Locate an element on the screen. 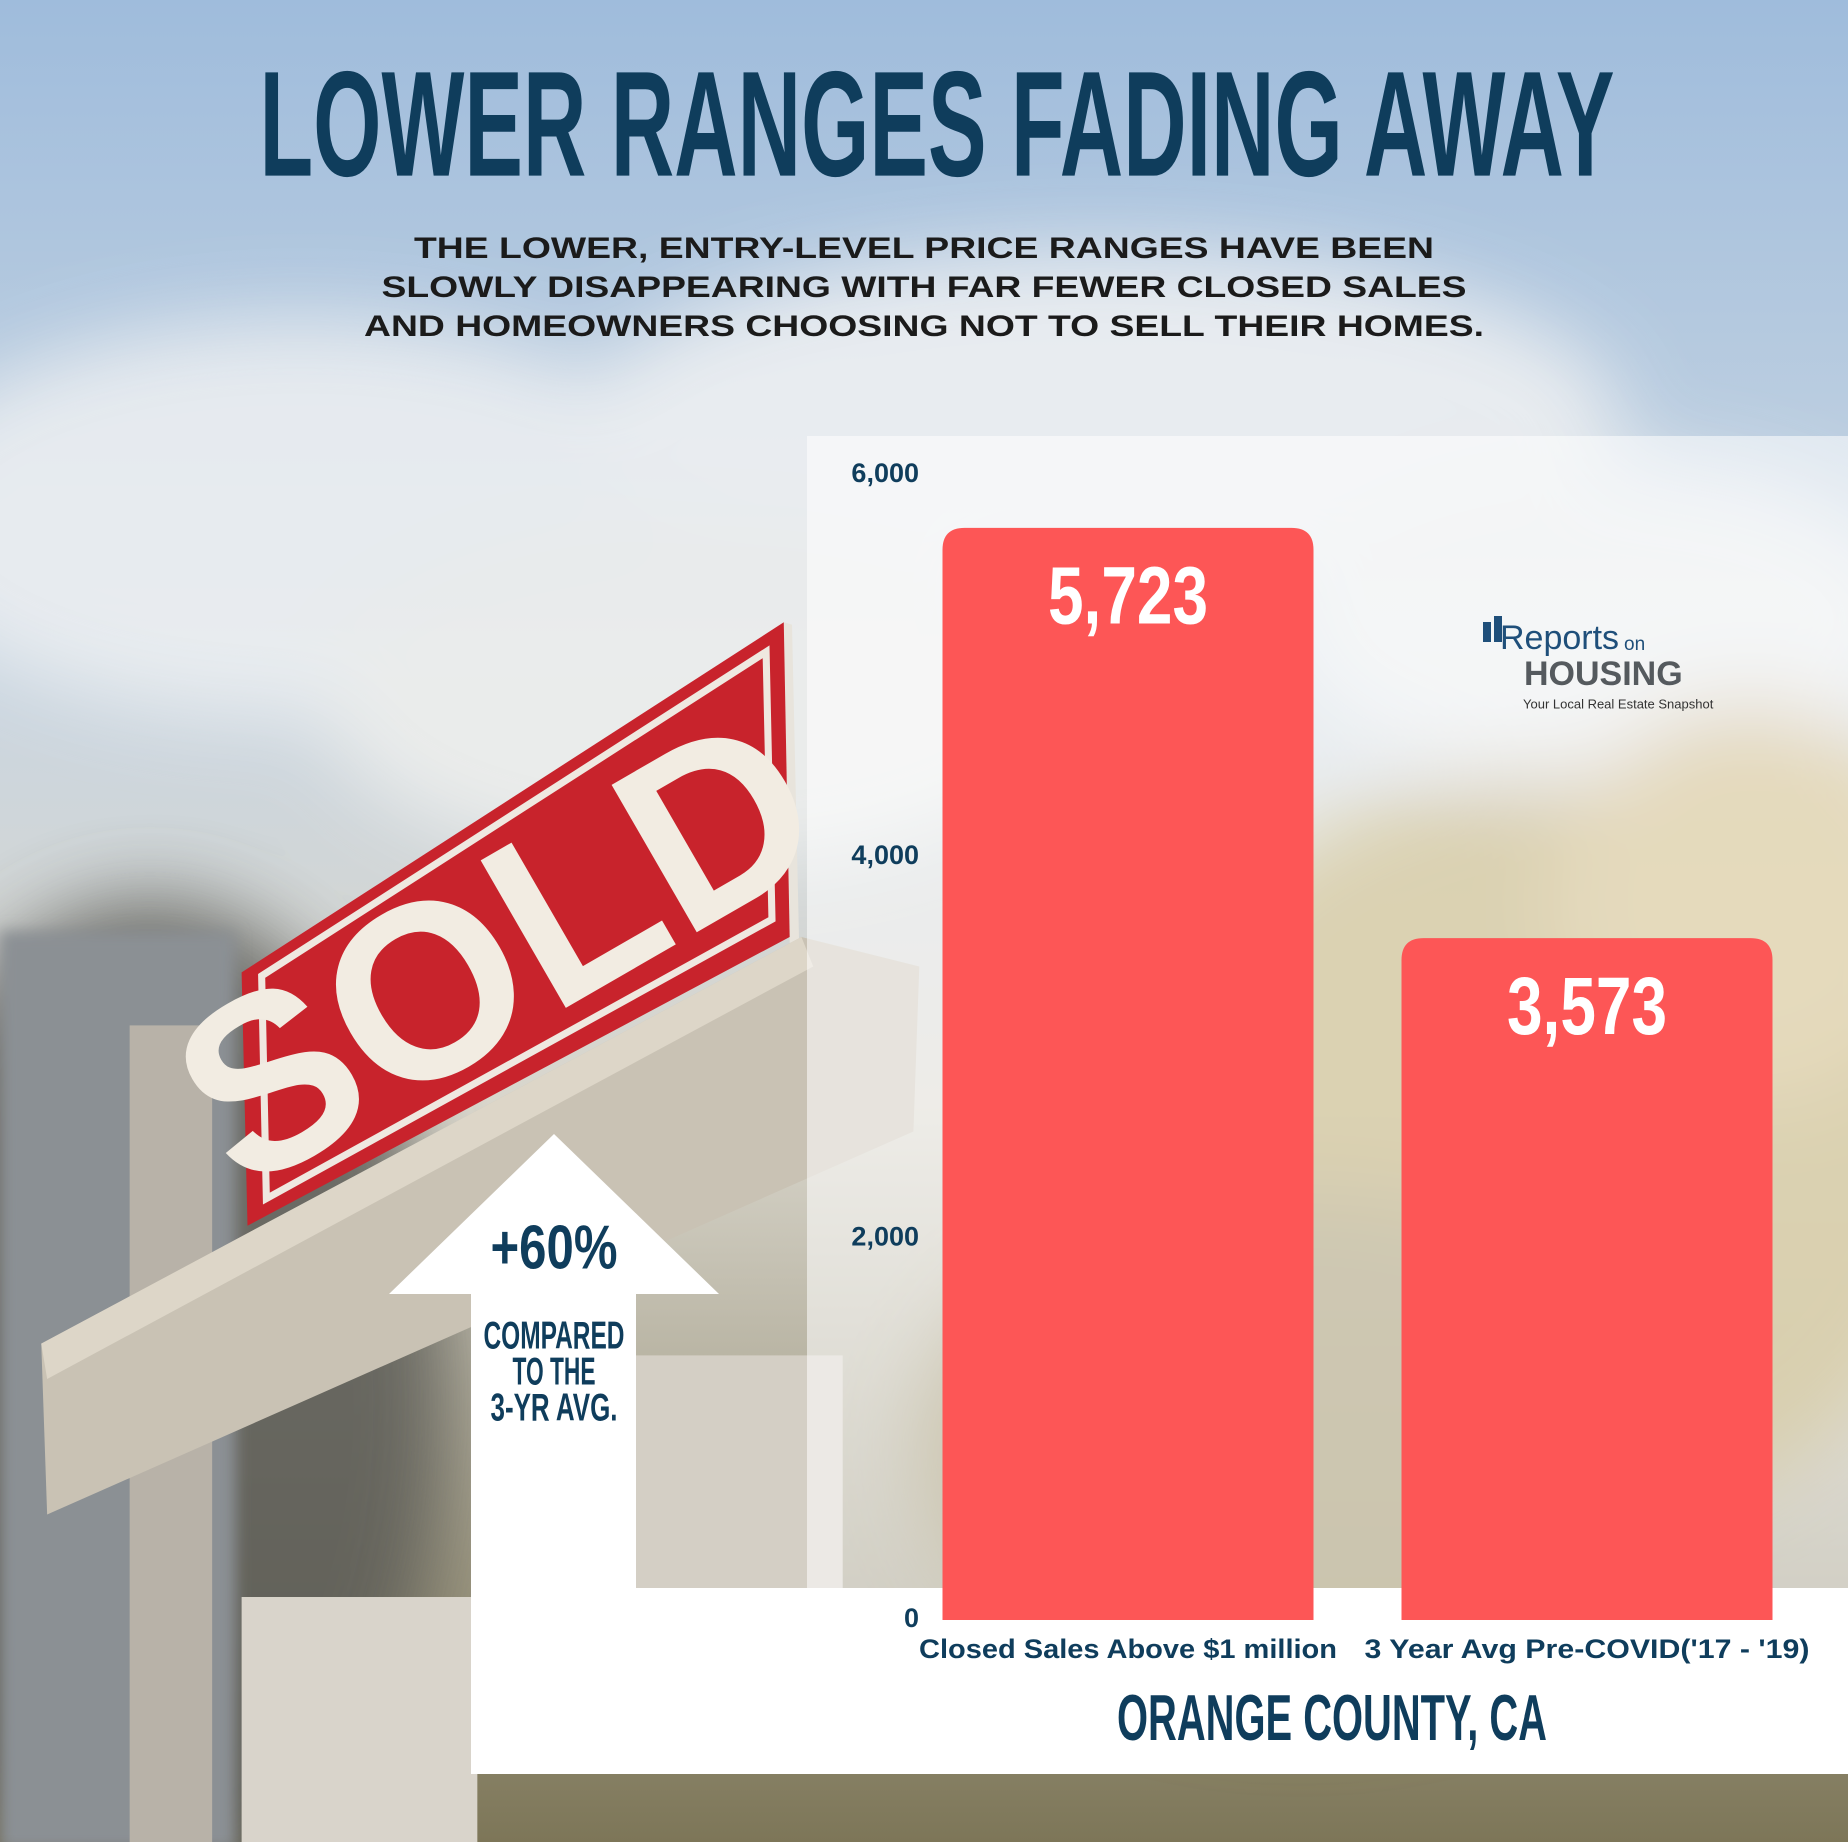 The height and width of the screenshot is (1842, 1848). y-tick-label: 0 is located at coordinates (911, 1618).